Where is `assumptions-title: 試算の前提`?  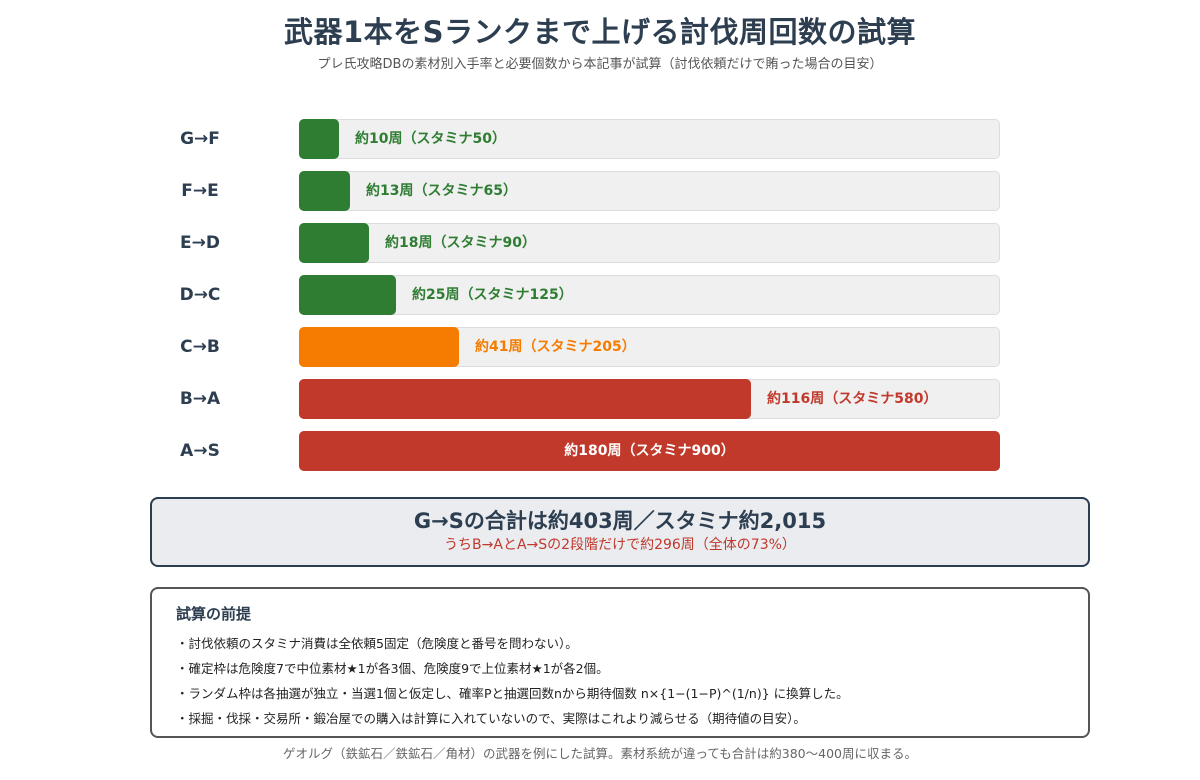
assumptions-title: 試算の前提 is located at coordinates (214, 614).